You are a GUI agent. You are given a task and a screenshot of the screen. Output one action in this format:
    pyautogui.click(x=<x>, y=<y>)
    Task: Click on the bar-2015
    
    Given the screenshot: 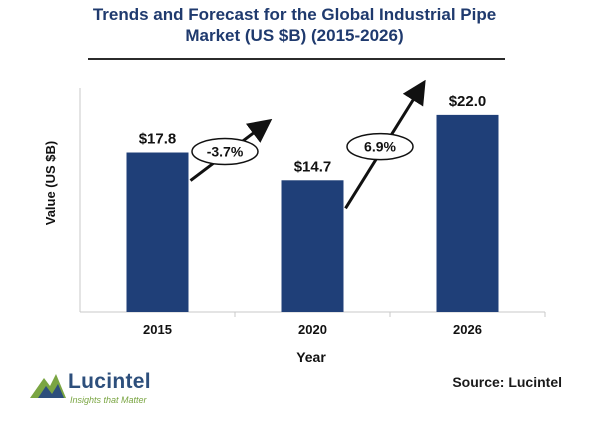 What is the action you would take?
    pyautogui.click(x=157, y=232)
    